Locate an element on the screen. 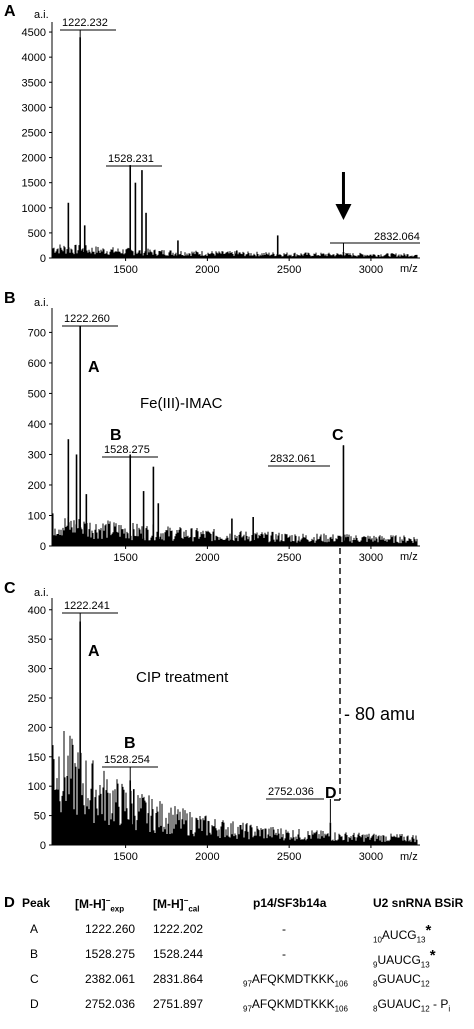  y-tick-label: 150 is located at coordinates (37, 758).